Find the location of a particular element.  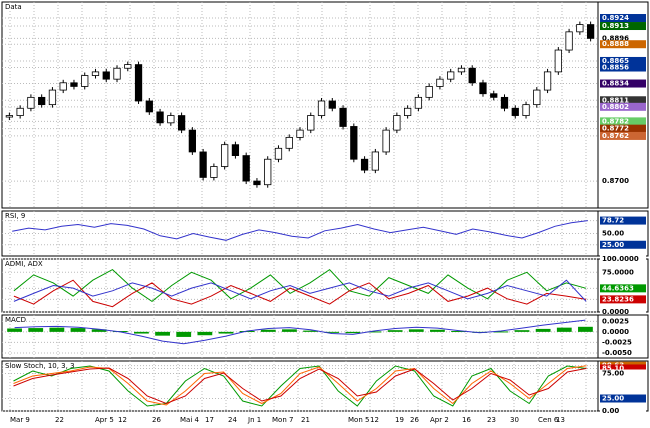

panel-title: MACD is located at coordinates (15, 320).